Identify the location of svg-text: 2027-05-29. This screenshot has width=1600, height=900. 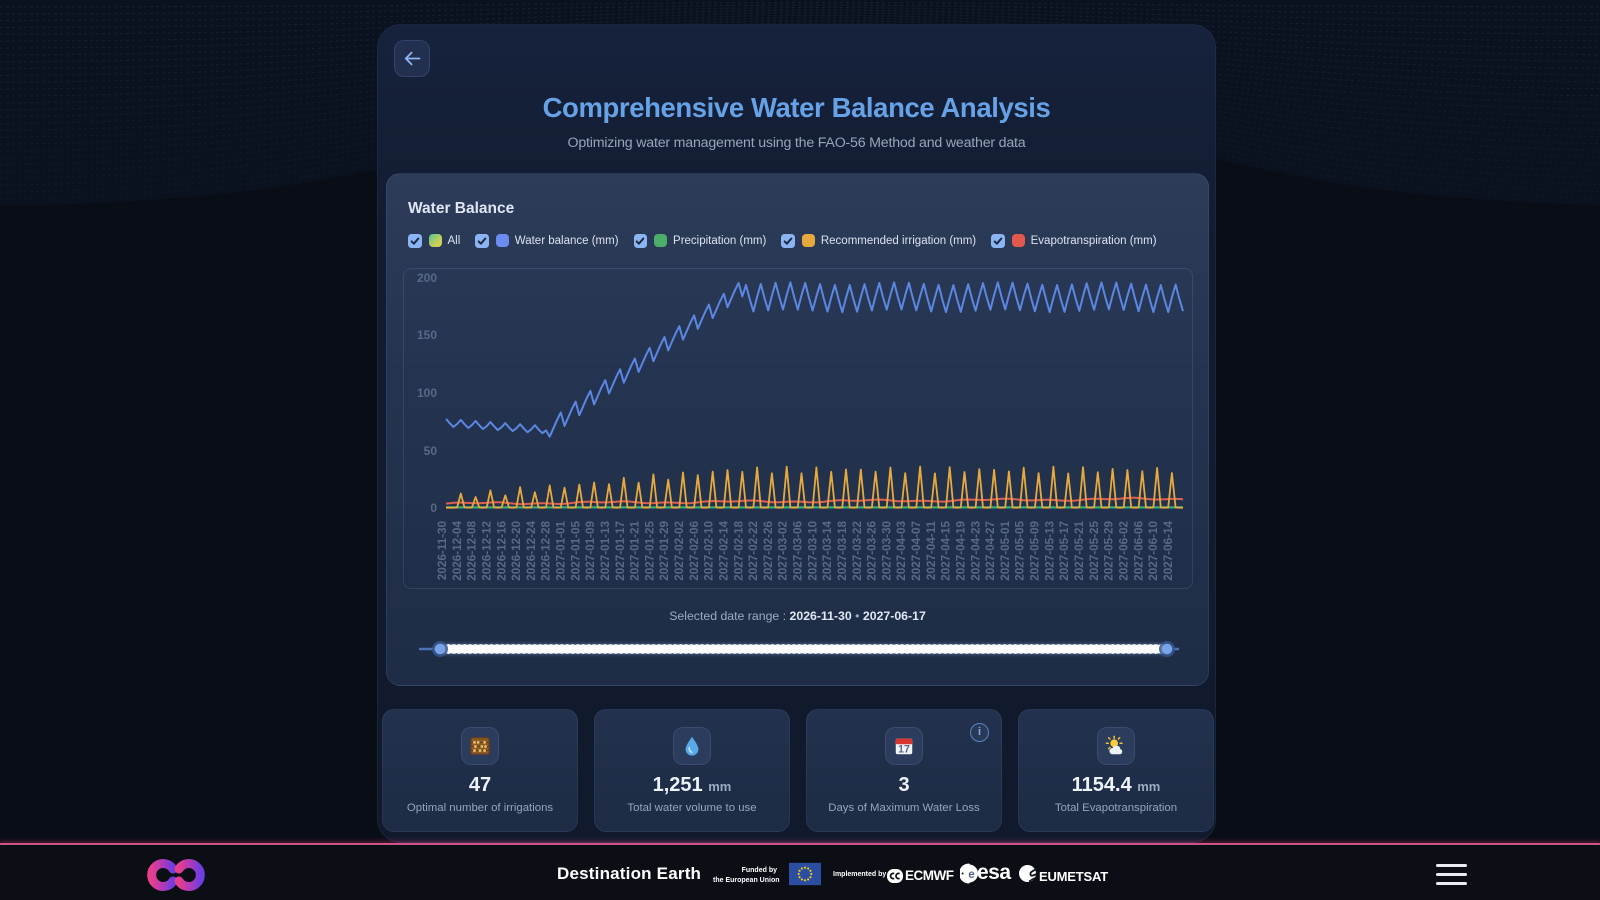
(1109, 551).